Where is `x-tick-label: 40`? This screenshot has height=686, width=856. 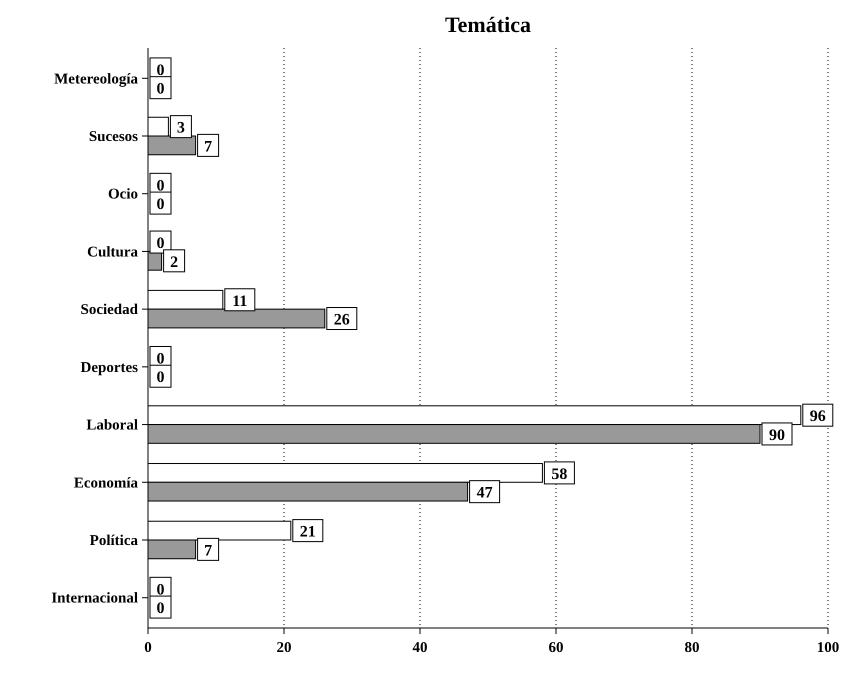 x-tick-label: 40 is located at coordinates (420, 648).